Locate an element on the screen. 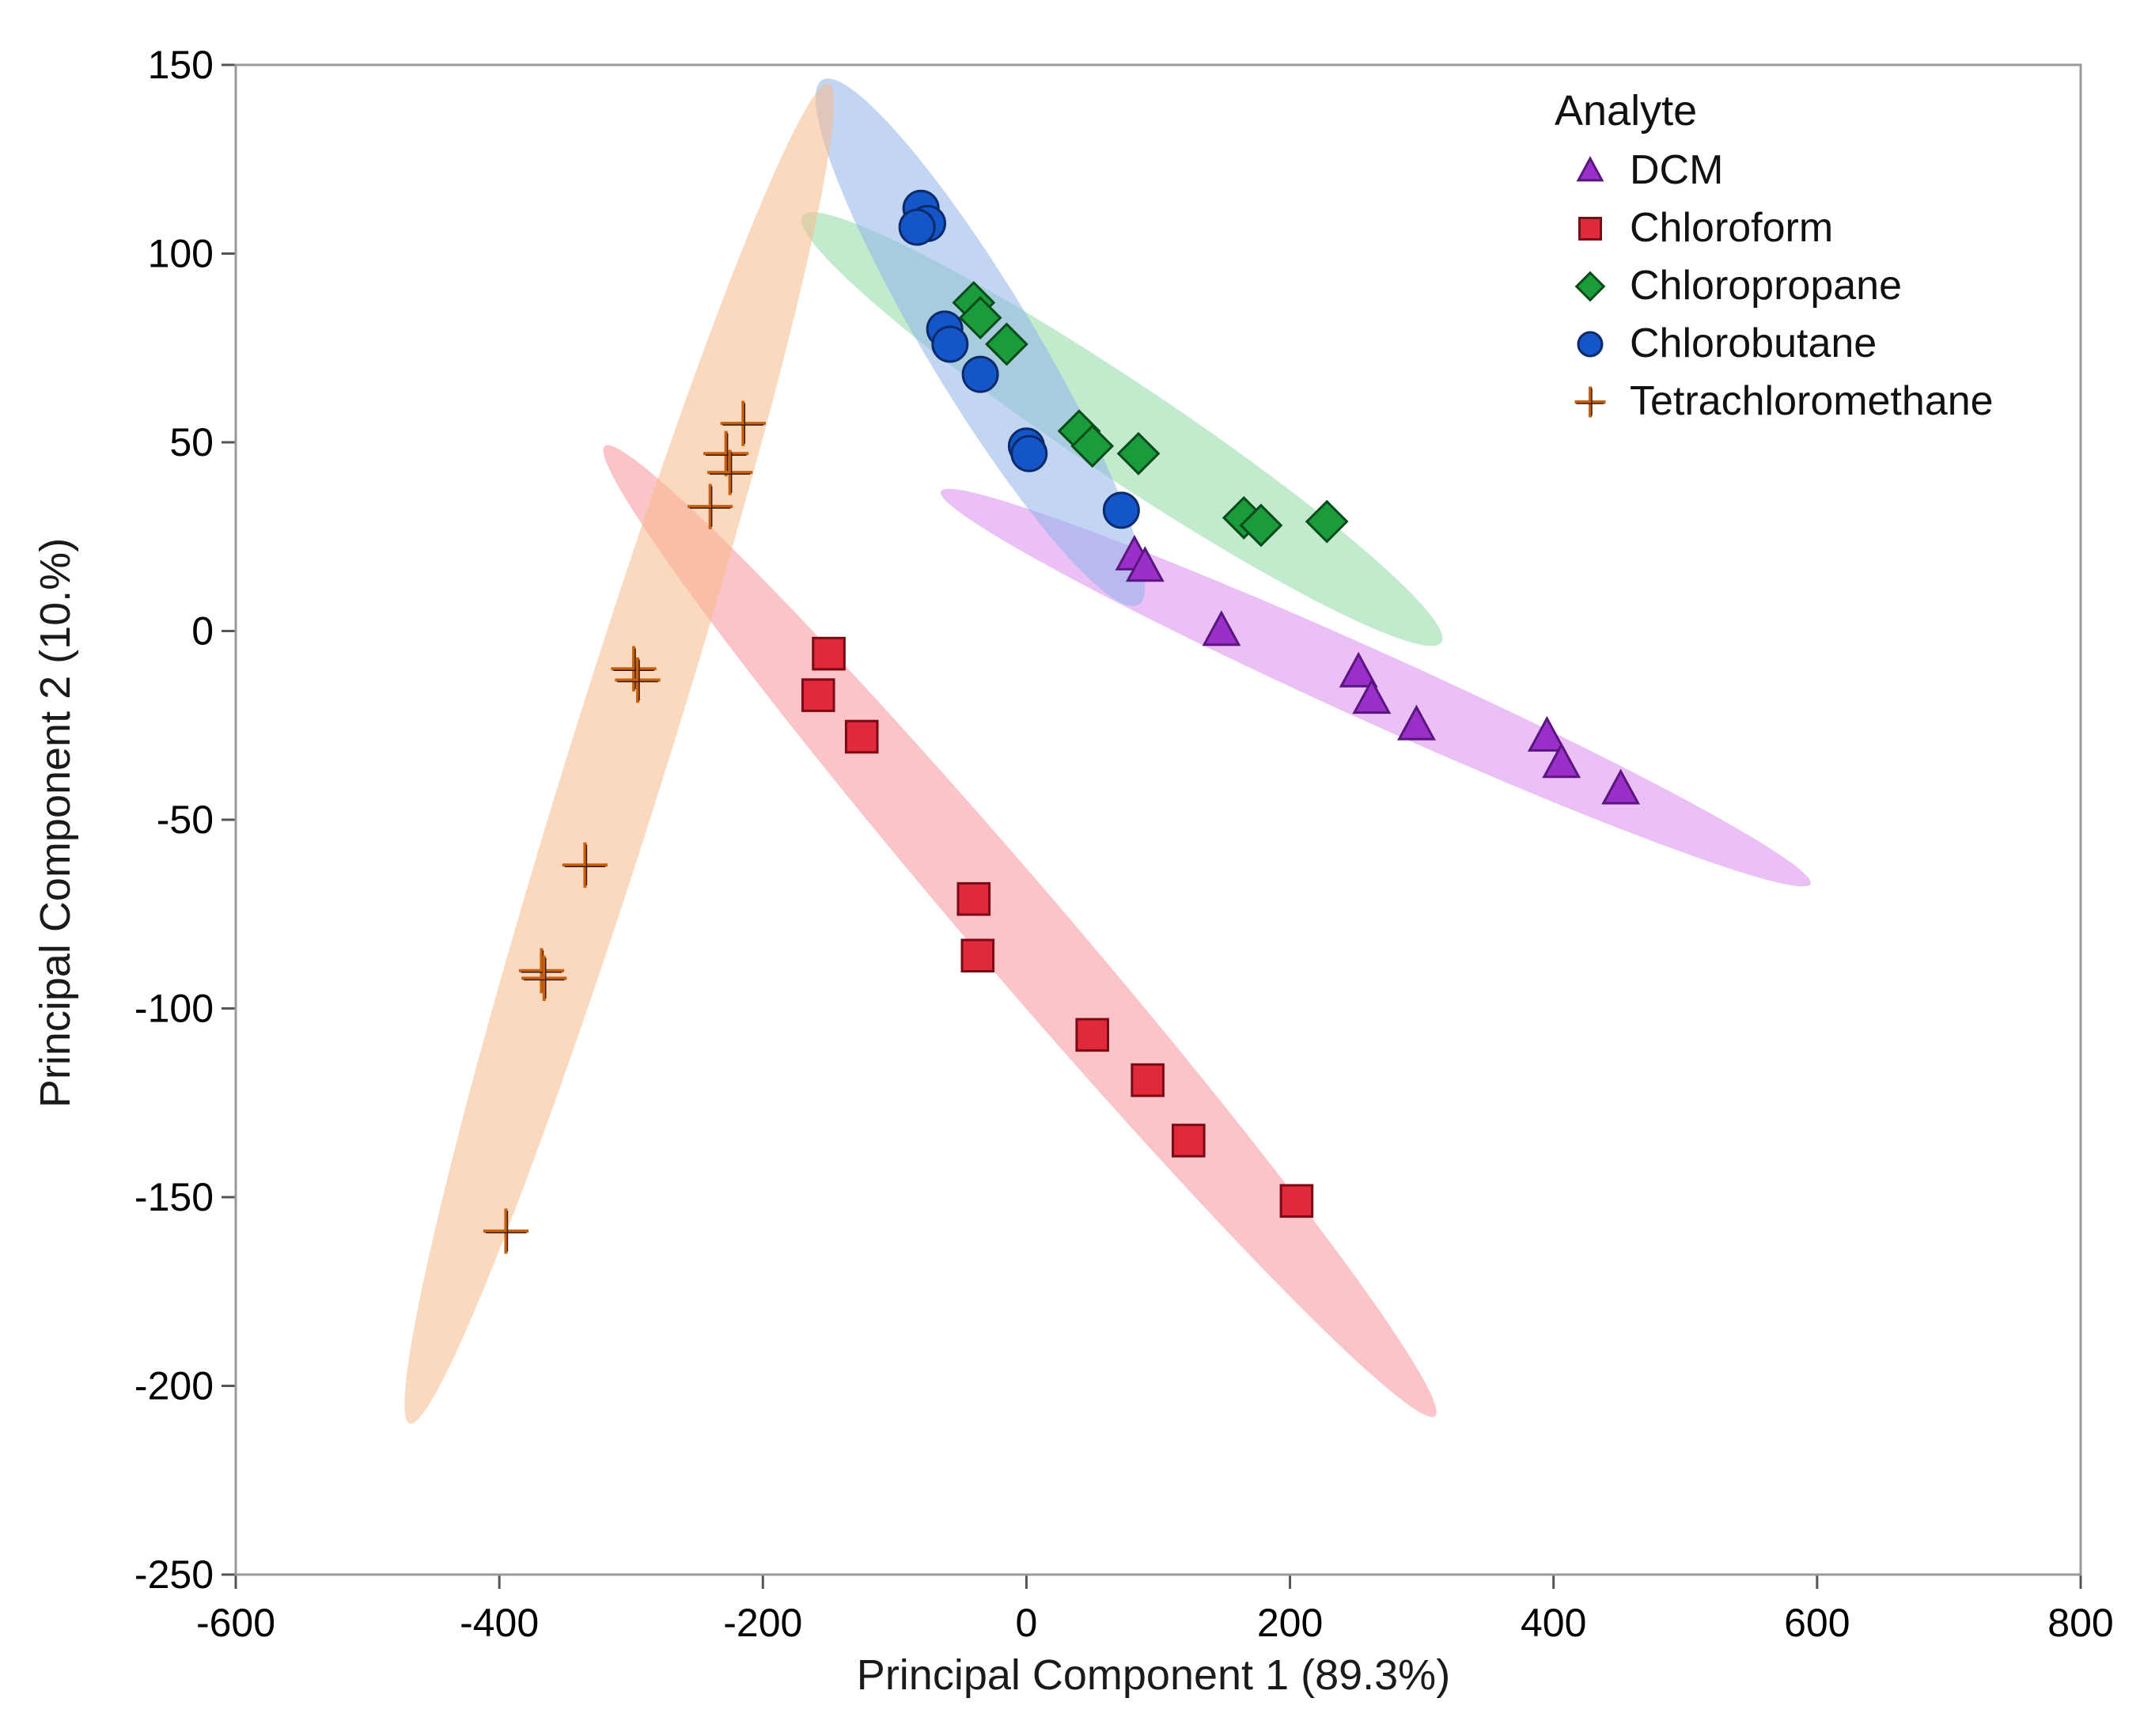 Image resolution: width=2140 pixels, height=1736 pixels. x-tick-label: -600 is located at coordinates (235, 1623).